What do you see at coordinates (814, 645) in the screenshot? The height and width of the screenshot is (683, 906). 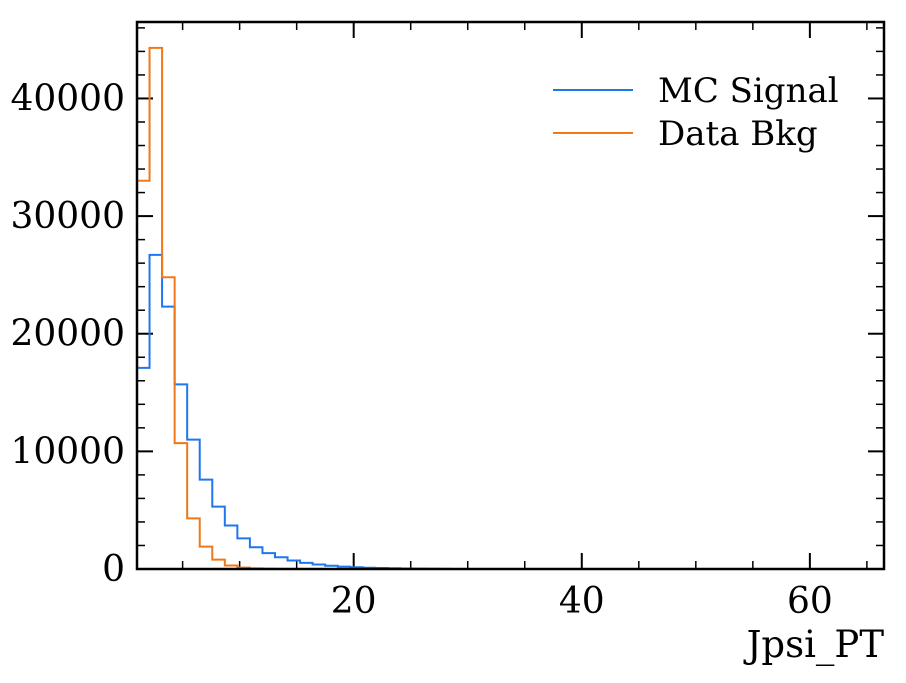 I see `x-axis-label: Jpsi_PT` at bounding box center [814, 645].